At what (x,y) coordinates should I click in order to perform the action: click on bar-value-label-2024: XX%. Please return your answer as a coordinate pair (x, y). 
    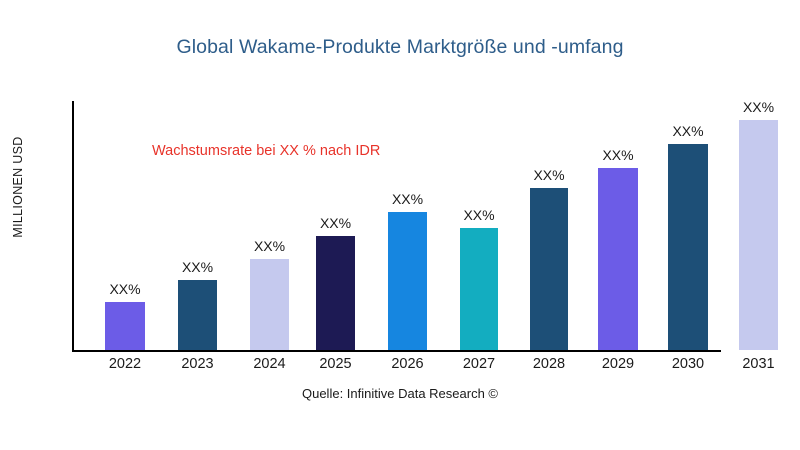
    Looking at the image, I should click on (269, 246).